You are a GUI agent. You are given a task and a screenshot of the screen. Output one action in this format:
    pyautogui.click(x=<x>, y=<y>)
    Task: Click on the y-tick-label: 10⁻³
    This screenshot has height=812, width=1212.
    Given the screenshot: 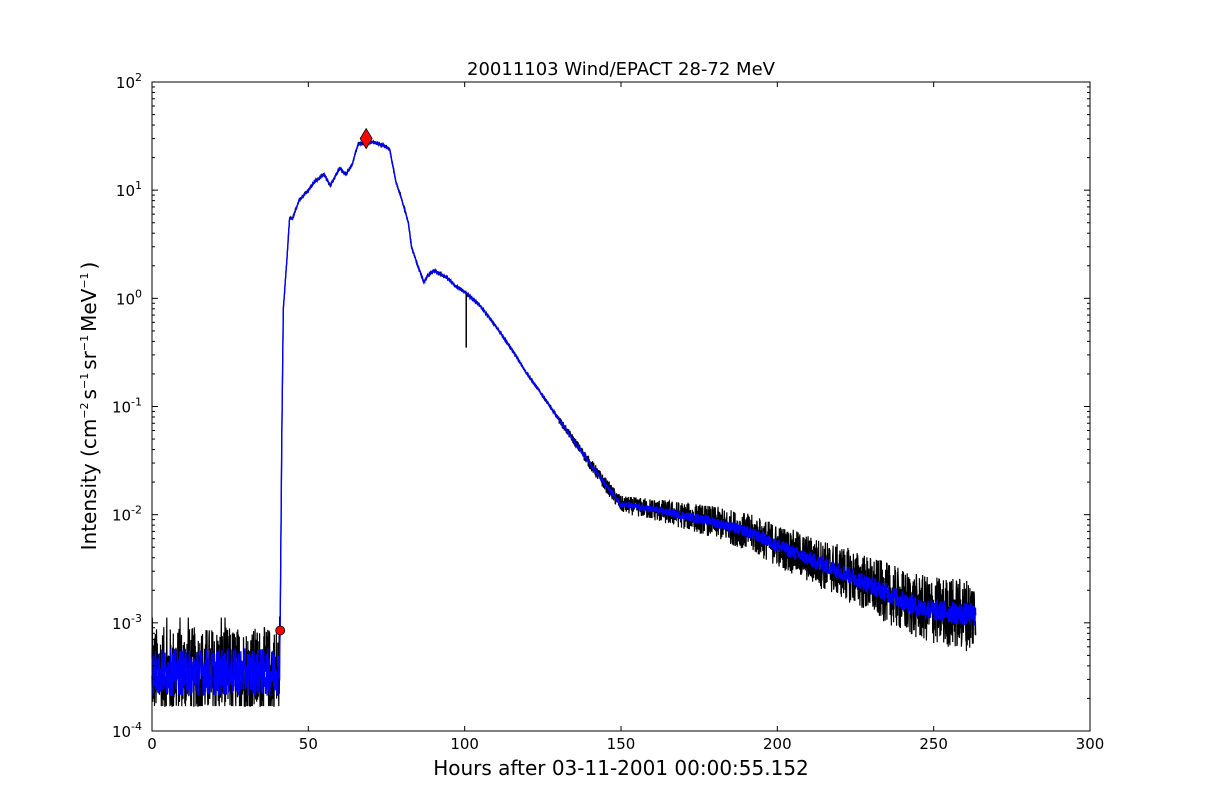 What is the action you would take?
    pyautogui.click(x=127, y=622)
    